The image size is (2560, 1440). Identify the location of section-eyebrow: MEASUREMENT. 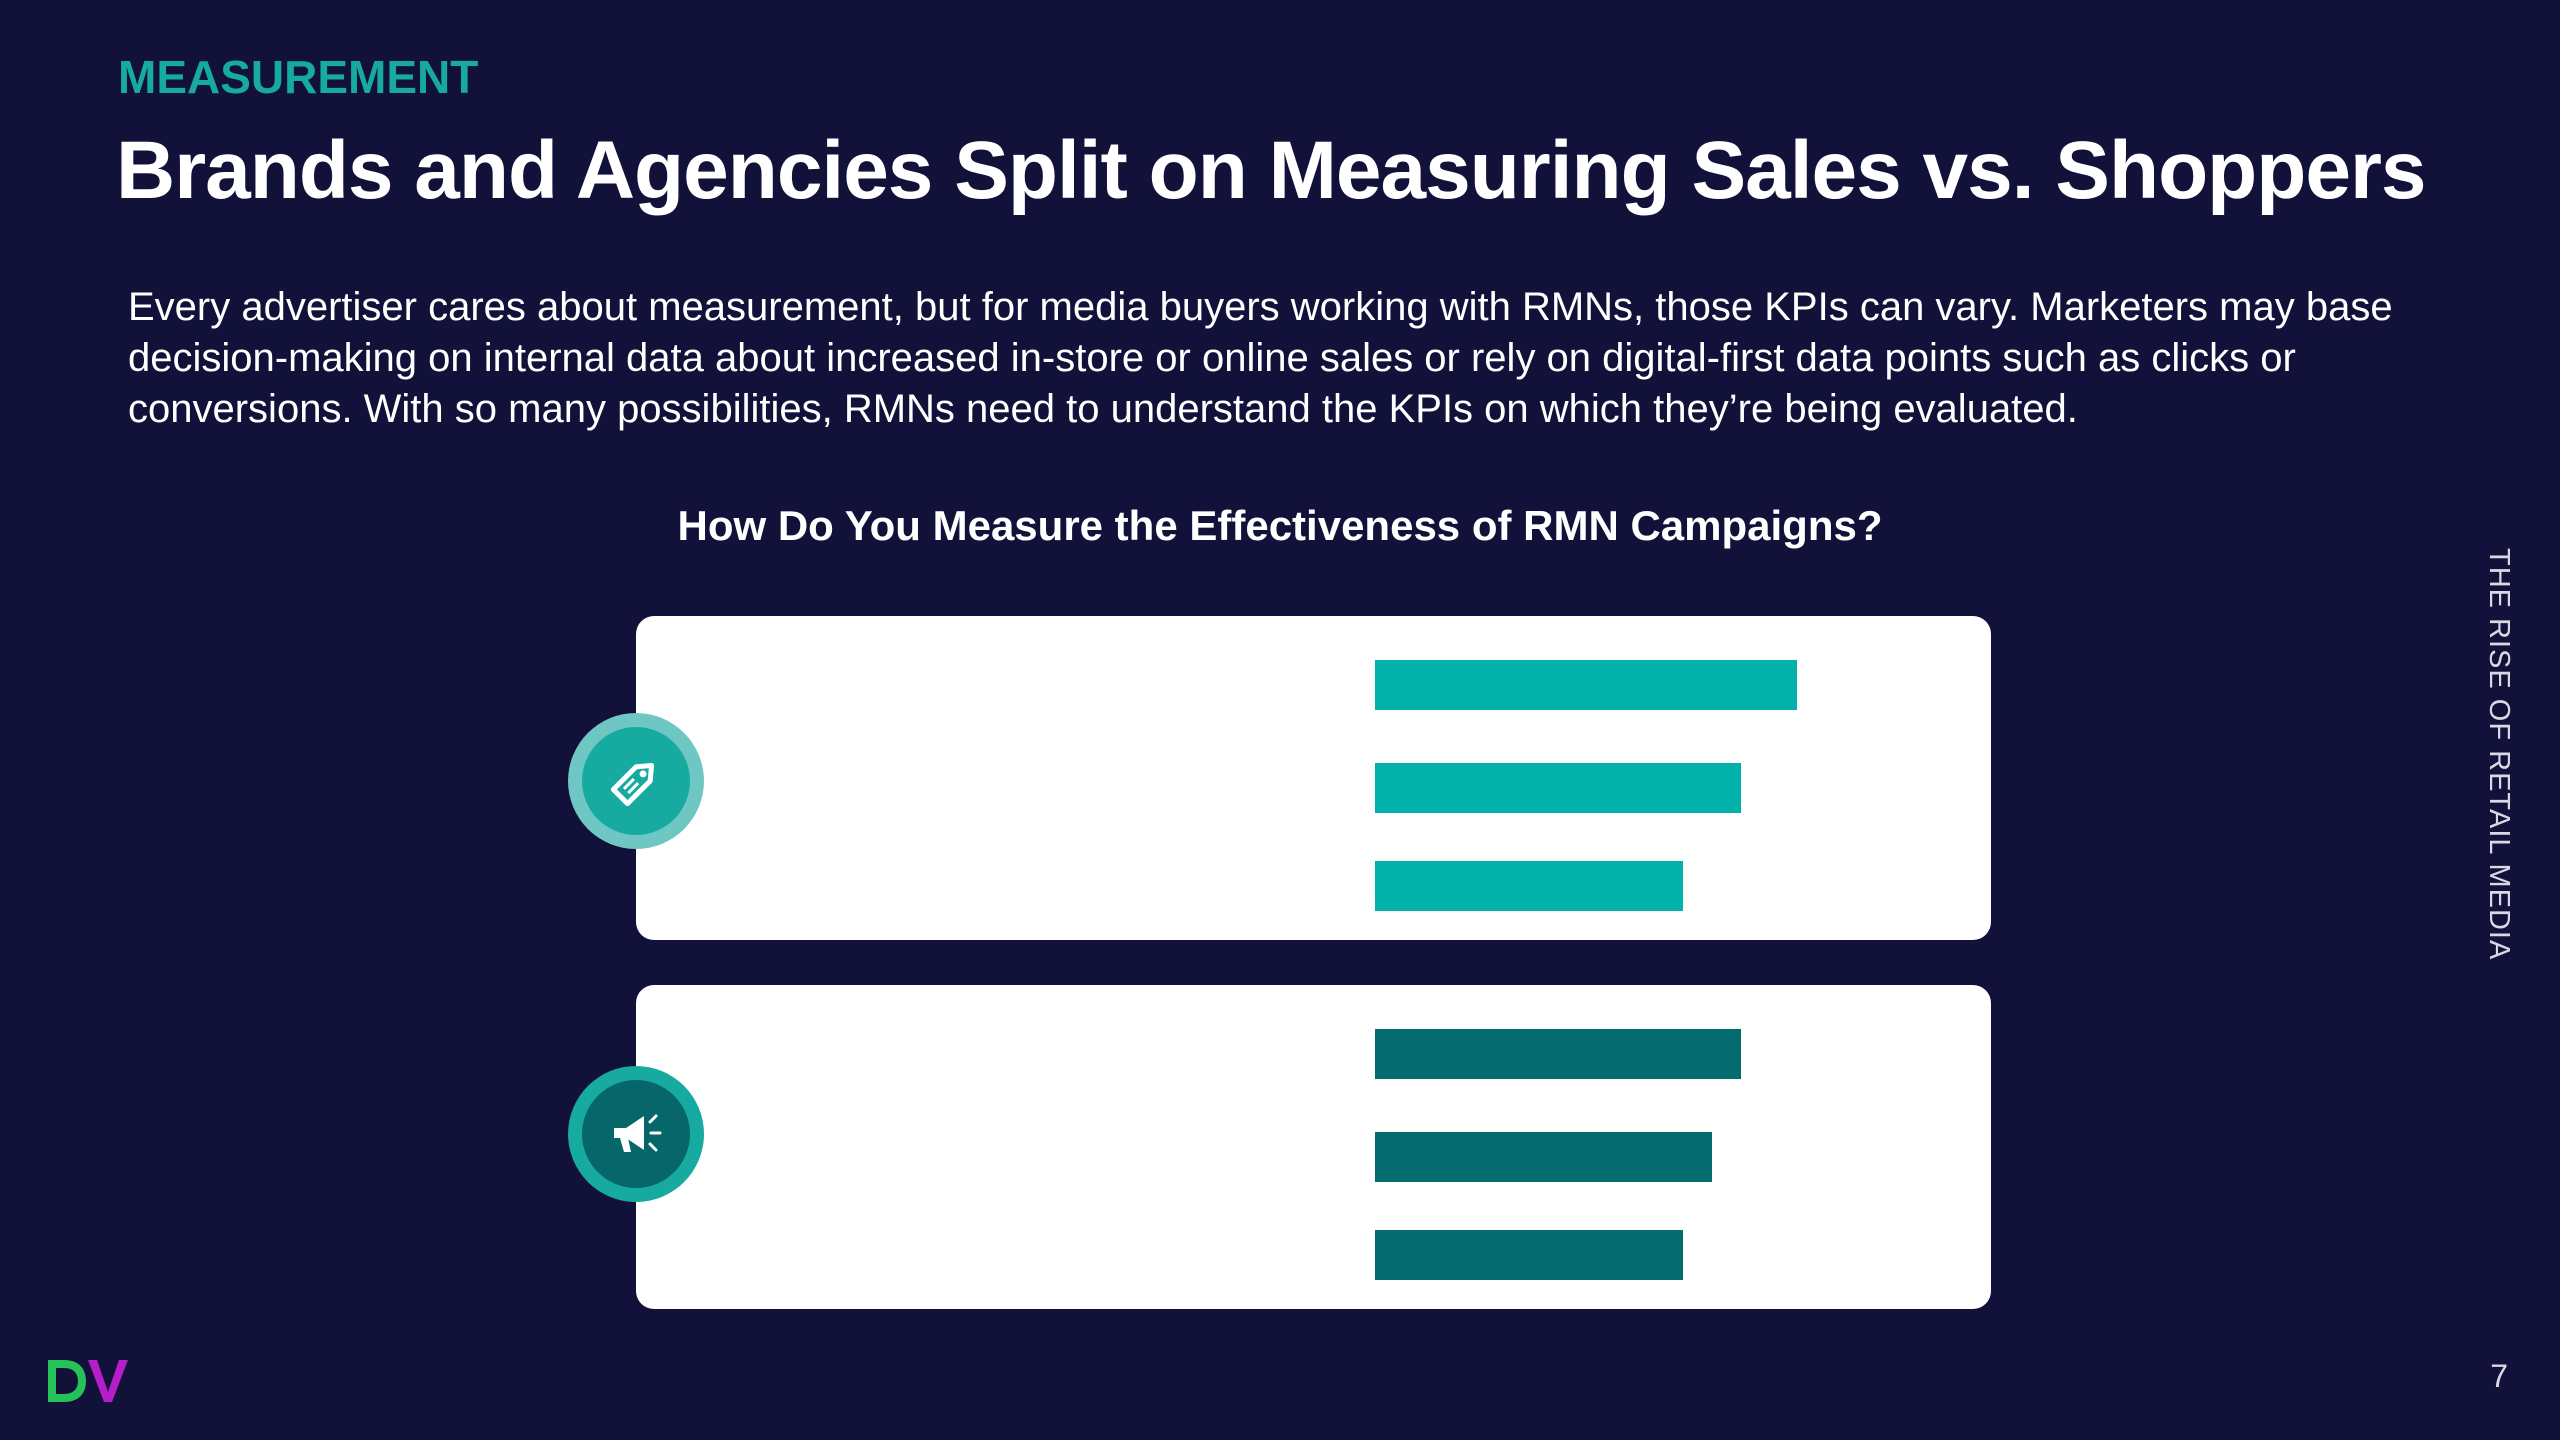
(298, 77).